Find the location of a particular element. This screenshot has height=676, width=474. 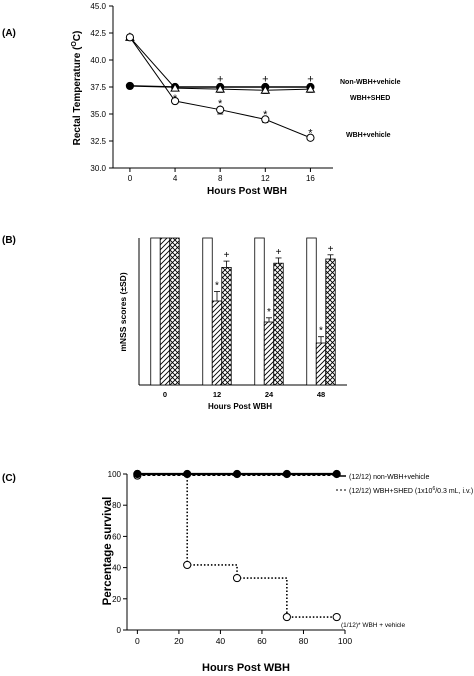

panel-c-x-tick-label: 100 is located at coordinates (345, 641).